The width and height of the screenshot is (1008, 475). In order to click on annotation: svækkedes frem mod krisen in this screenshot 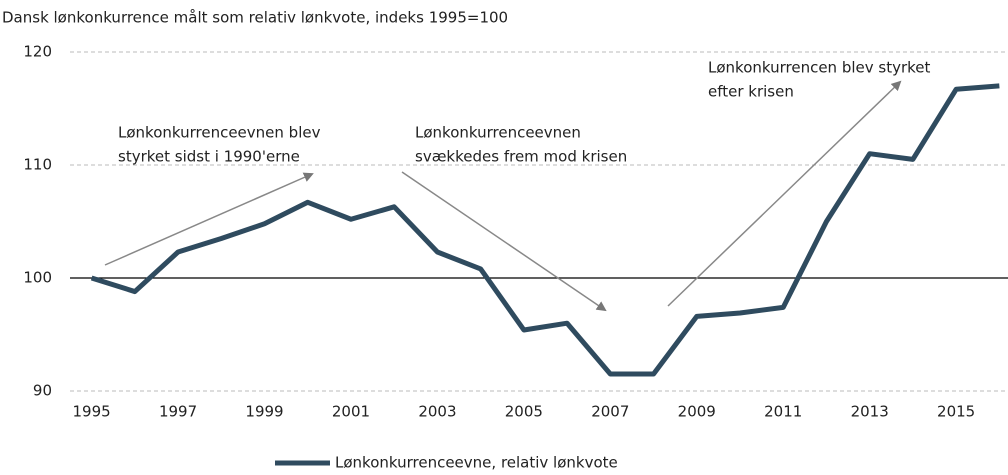, I will do `click(521, 157)`.